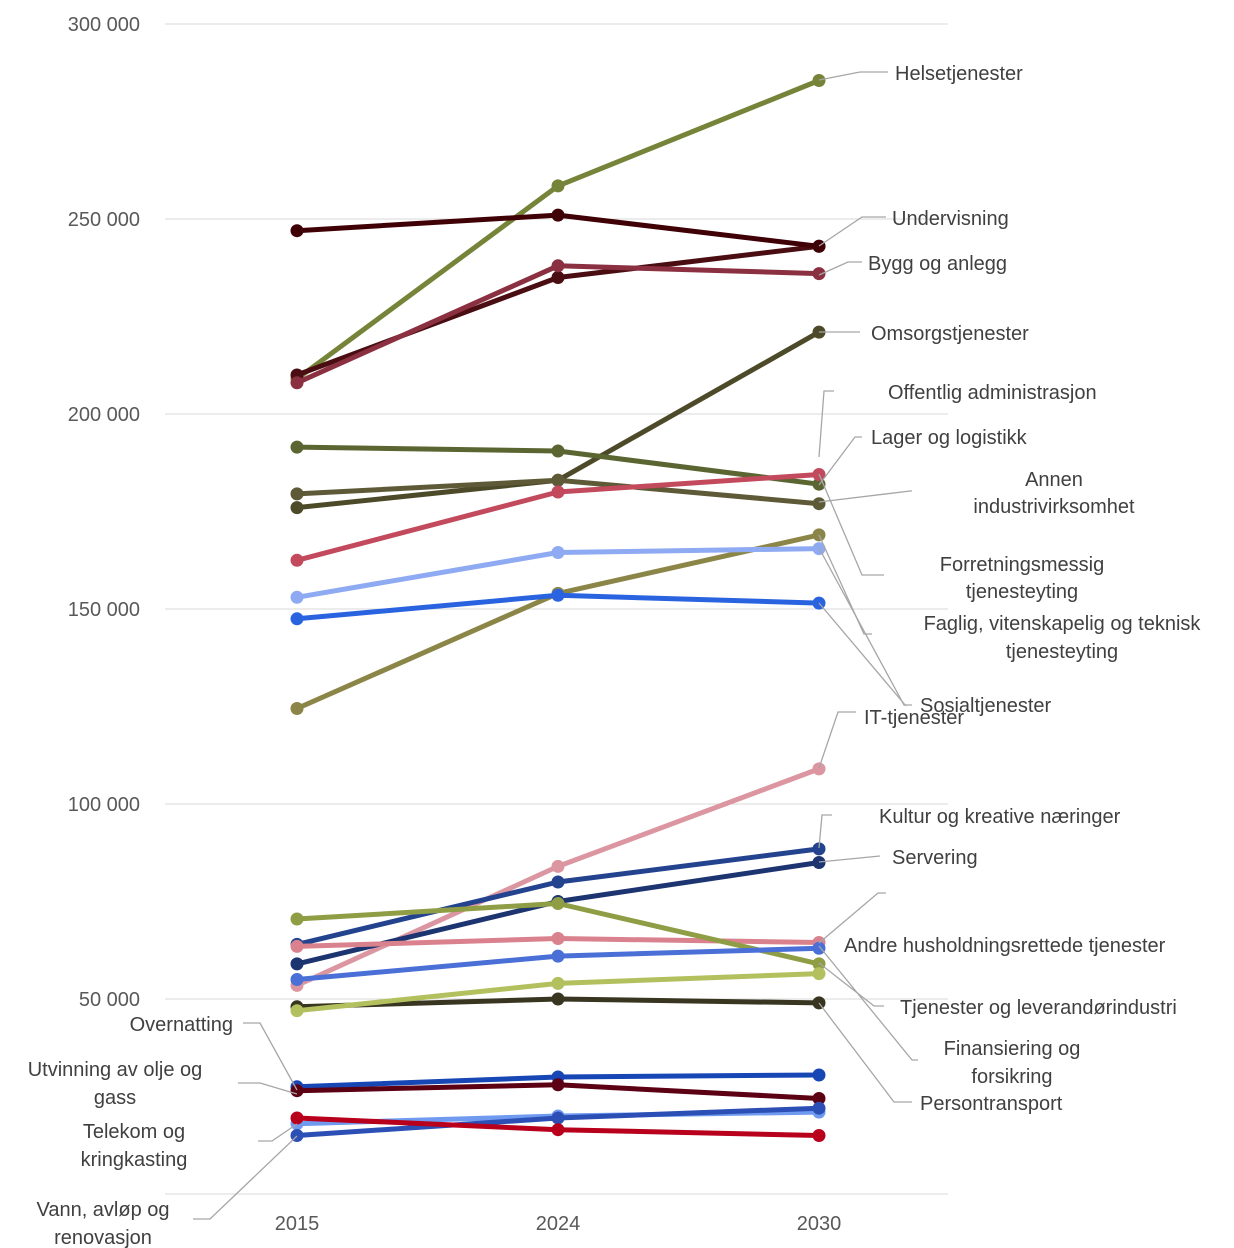 This screenshot has height=1248, width=1234. What do you see at coordinates (959, 74) in the screenshot?
I see `series-label-line: Helsetjenester` at bounding box center [959, 74].